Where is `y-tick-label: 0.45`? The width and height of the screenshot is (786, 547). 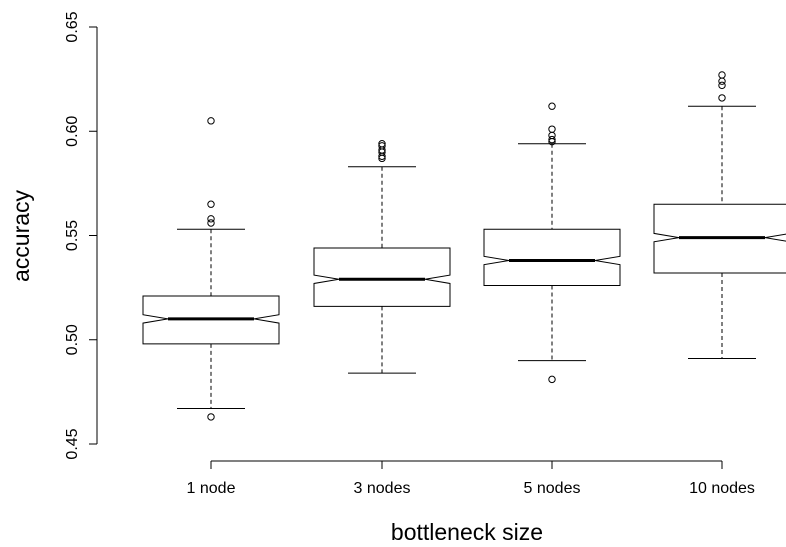 y-tick-label: 0.45 is located at coordinates (72, 443).